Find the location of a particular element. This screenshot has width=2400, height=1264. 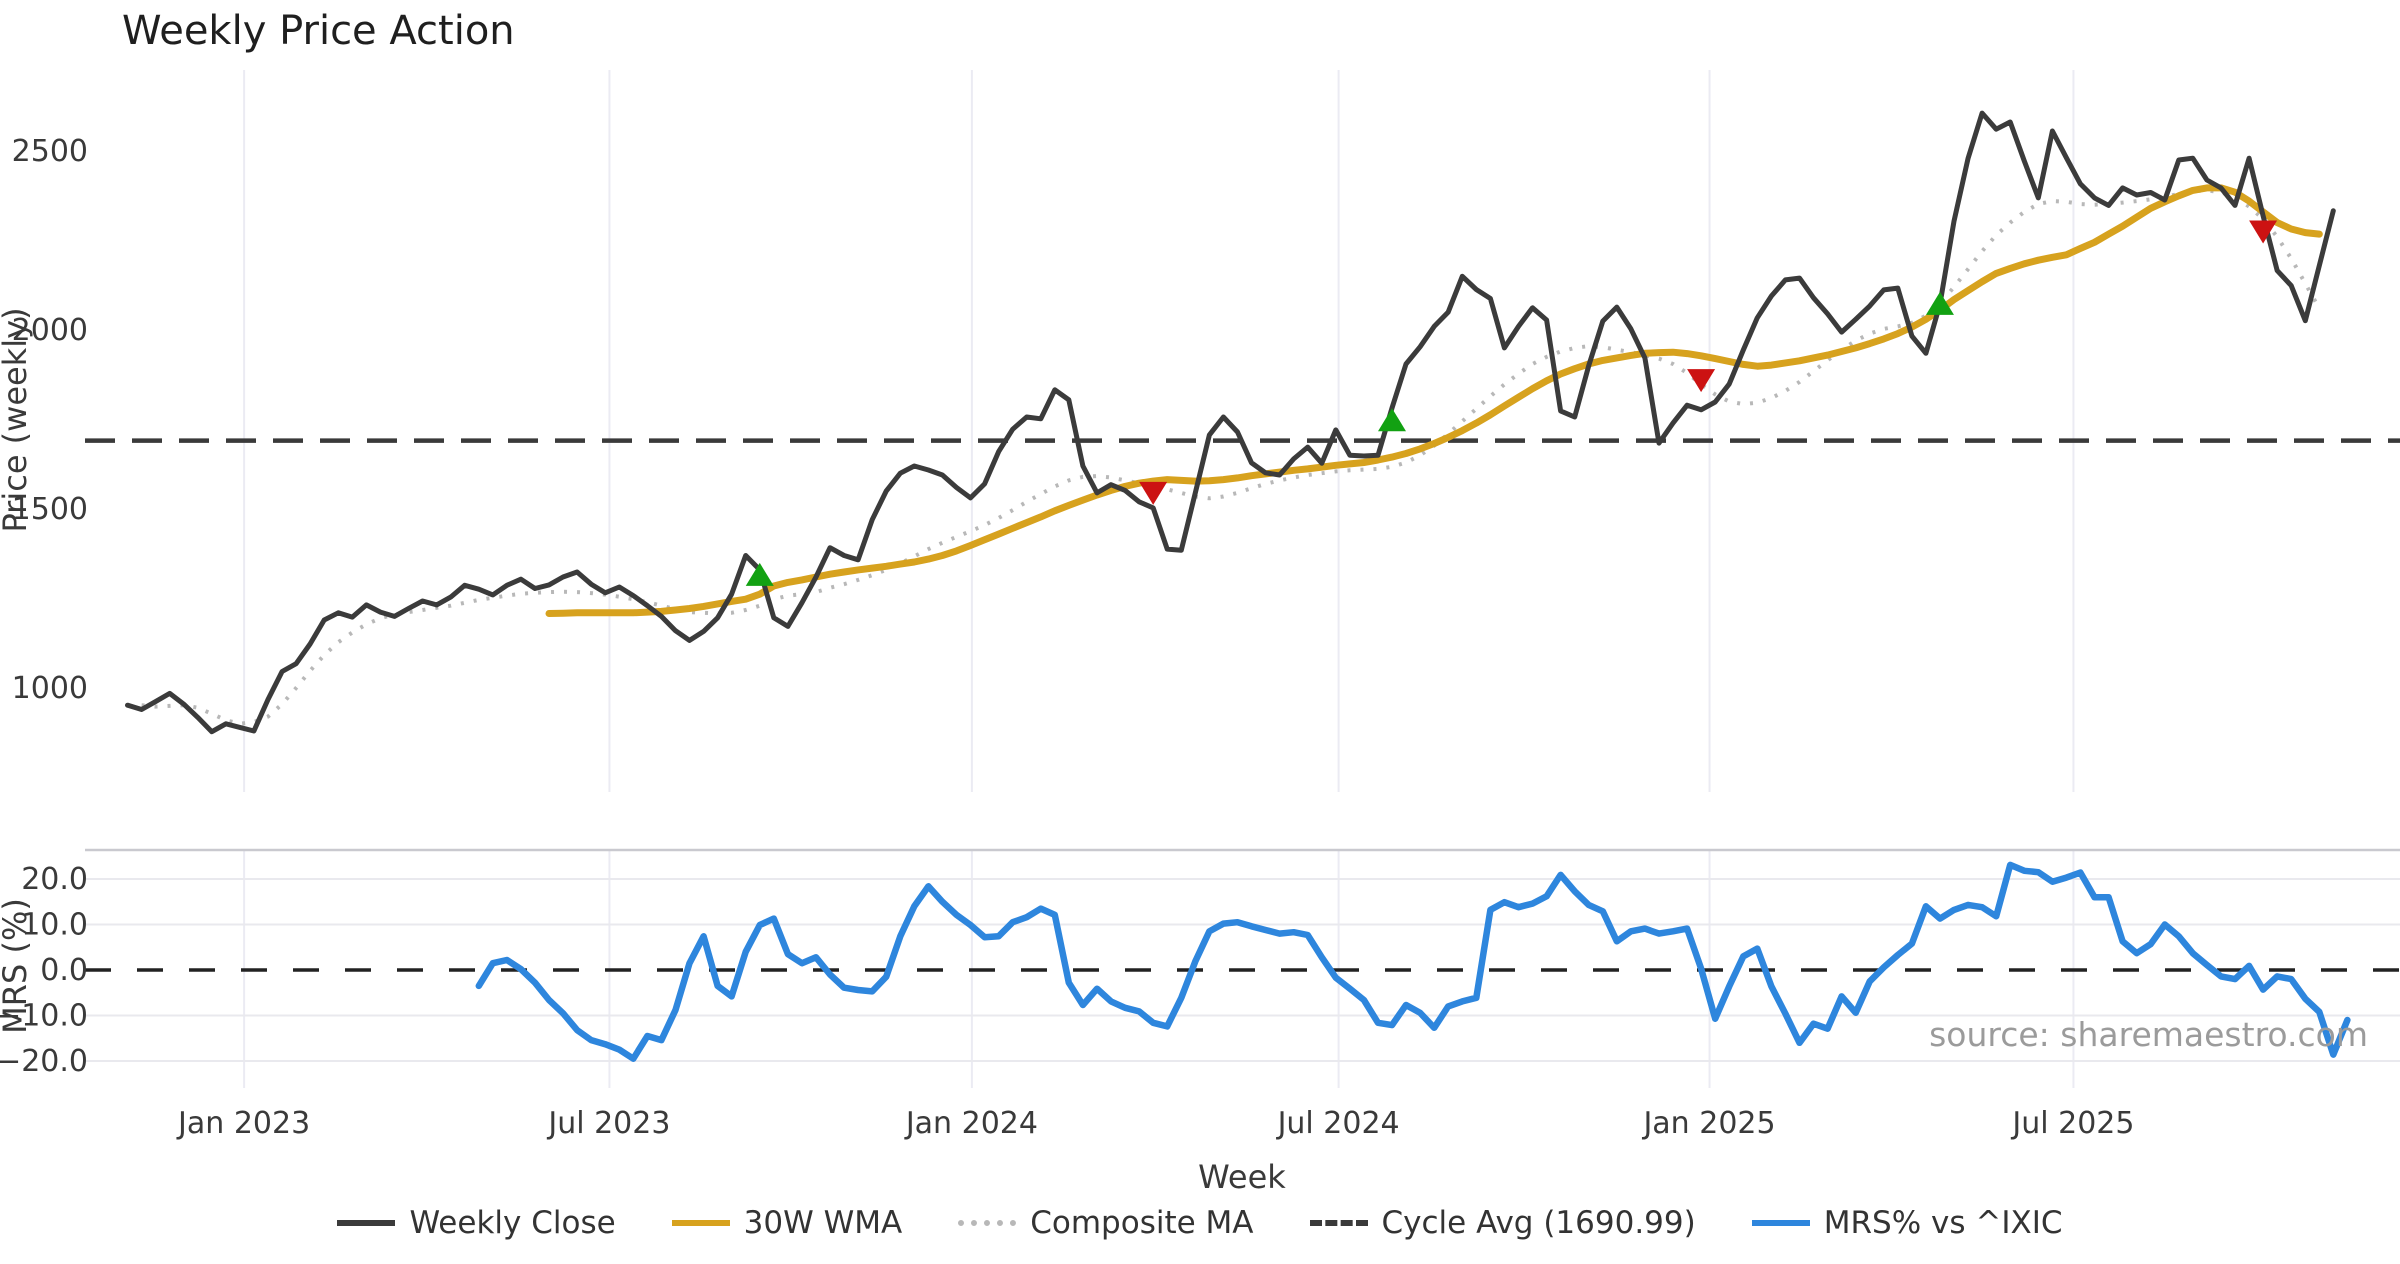

legend-swatch-composite_ma is located at coordinates (987, 1223).